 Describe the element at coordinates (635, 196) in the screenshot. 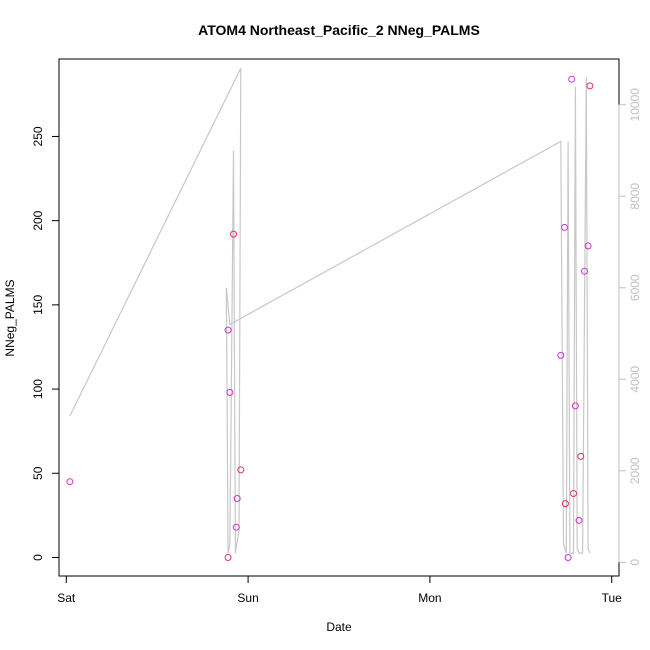

I see `right-y-tick-label: 8000` at that location.